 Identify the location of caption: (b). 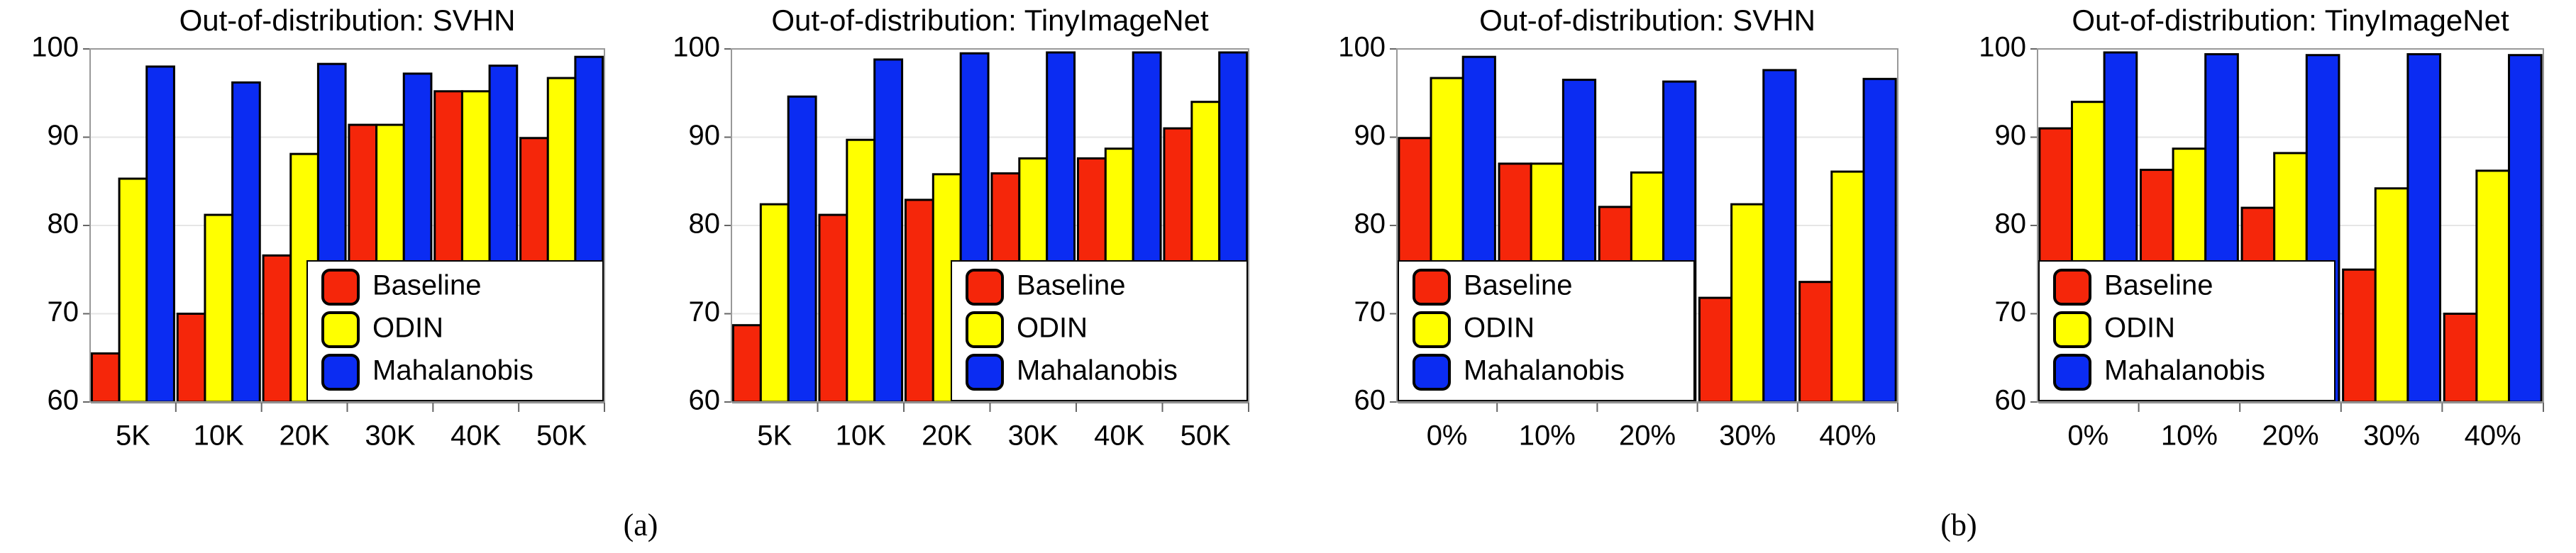
(1958, 525).